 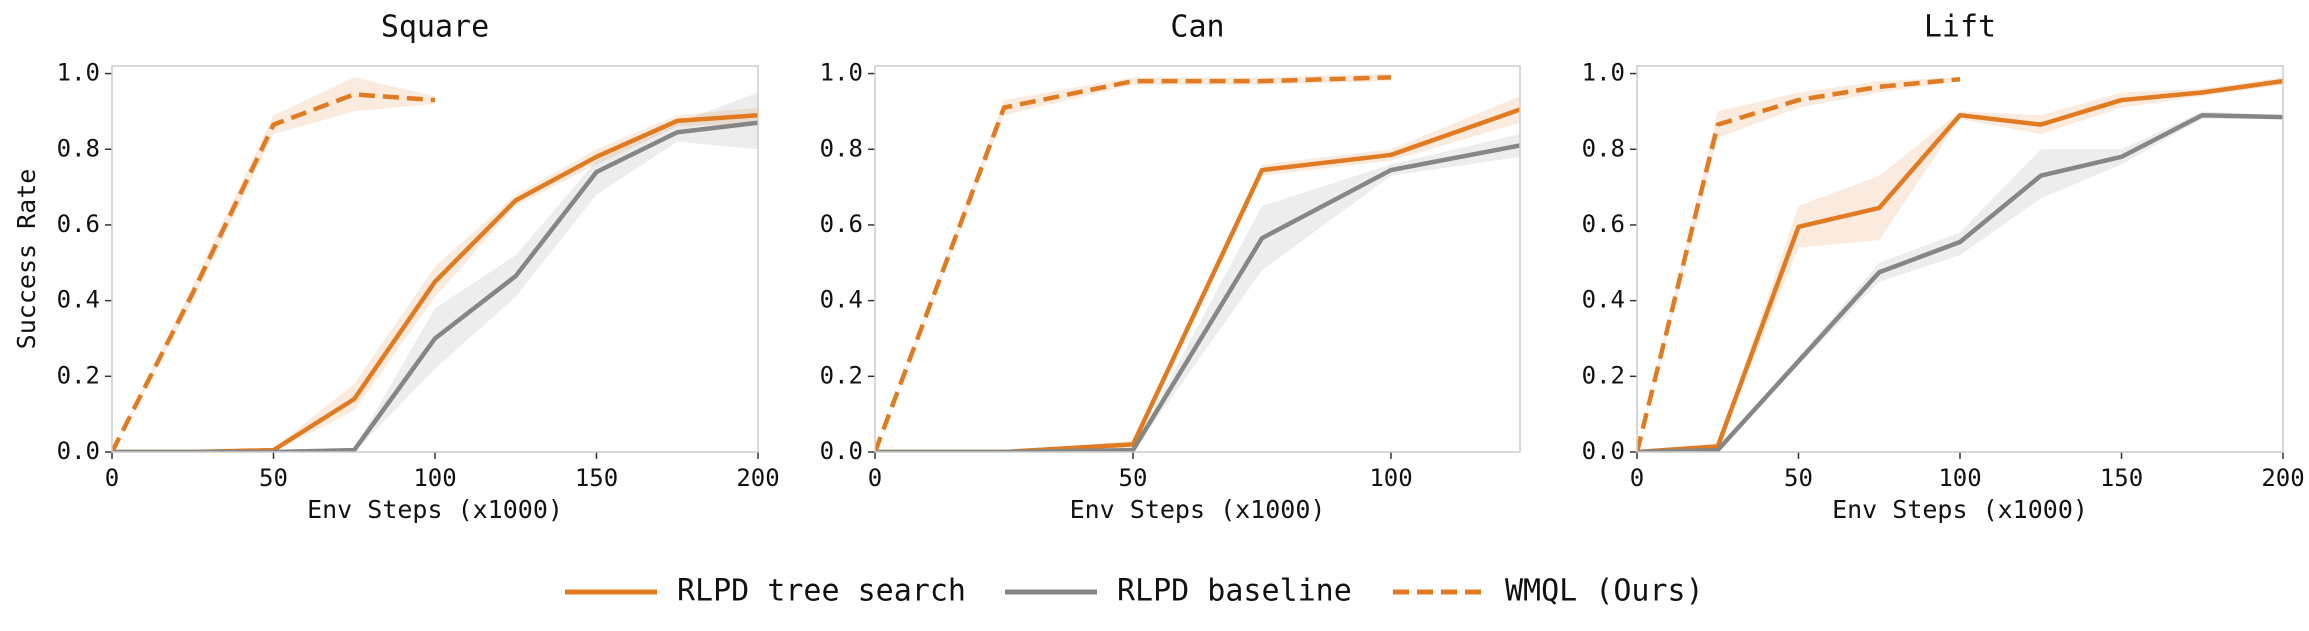 I want to click on chart-title: Can, so click(x=1197, y=27).